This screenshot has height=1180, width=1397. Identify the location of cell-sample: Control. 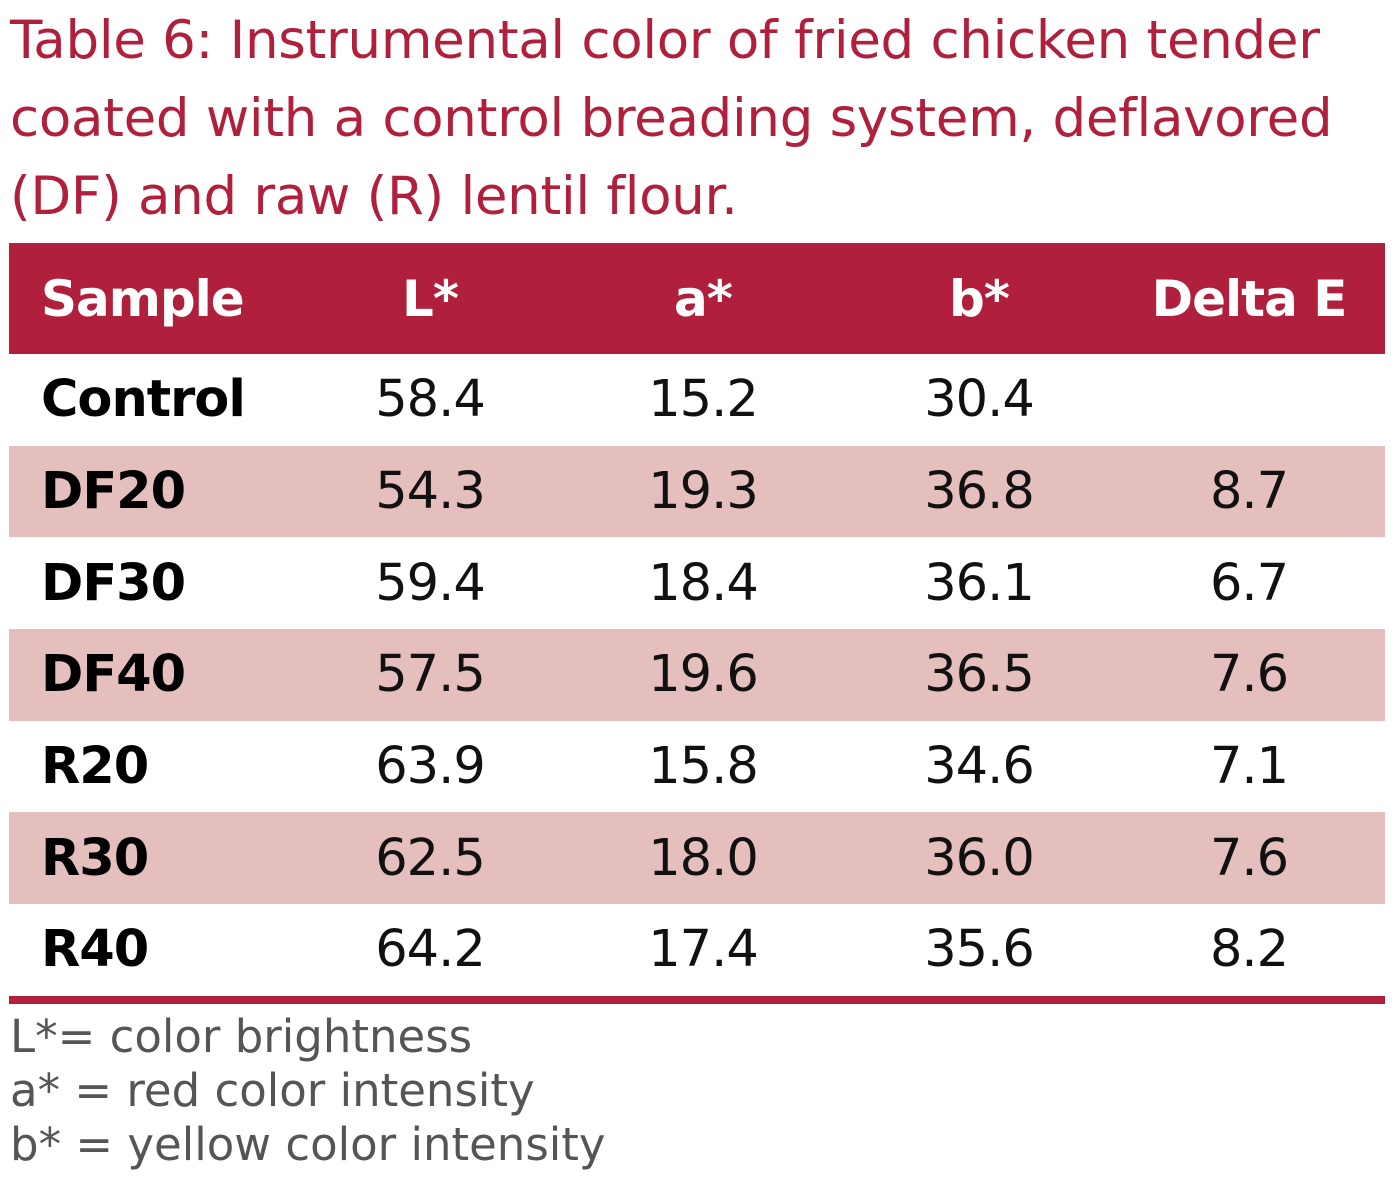
(143, 400).